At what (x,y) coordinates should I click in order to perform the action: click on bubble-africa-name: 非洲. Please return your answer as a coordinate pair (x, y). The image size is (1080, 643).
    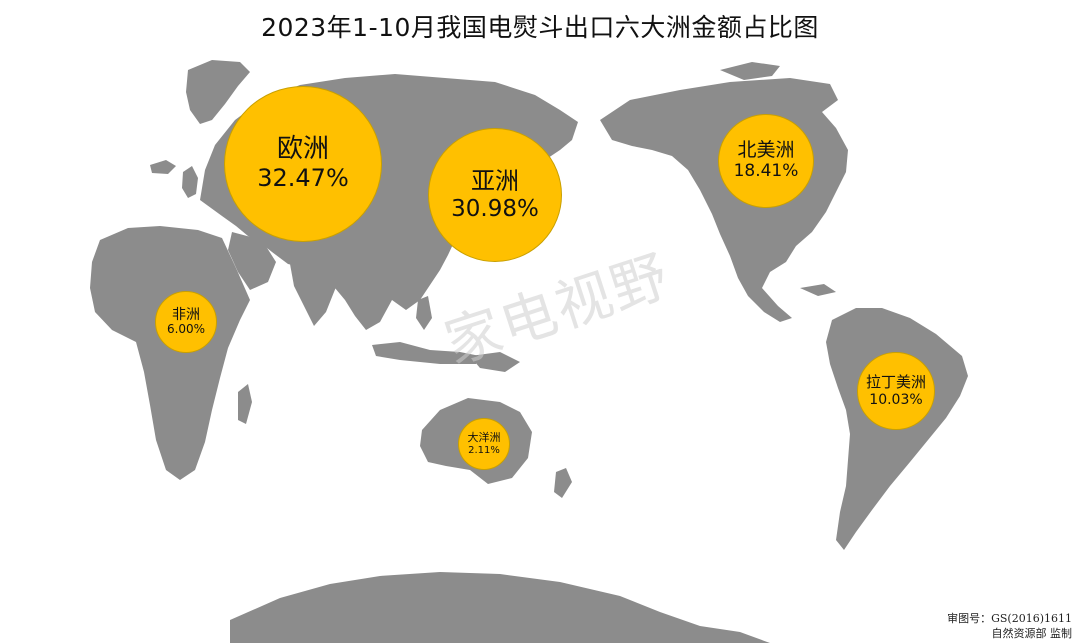
    Looking at the image, I should click on (186, 315).